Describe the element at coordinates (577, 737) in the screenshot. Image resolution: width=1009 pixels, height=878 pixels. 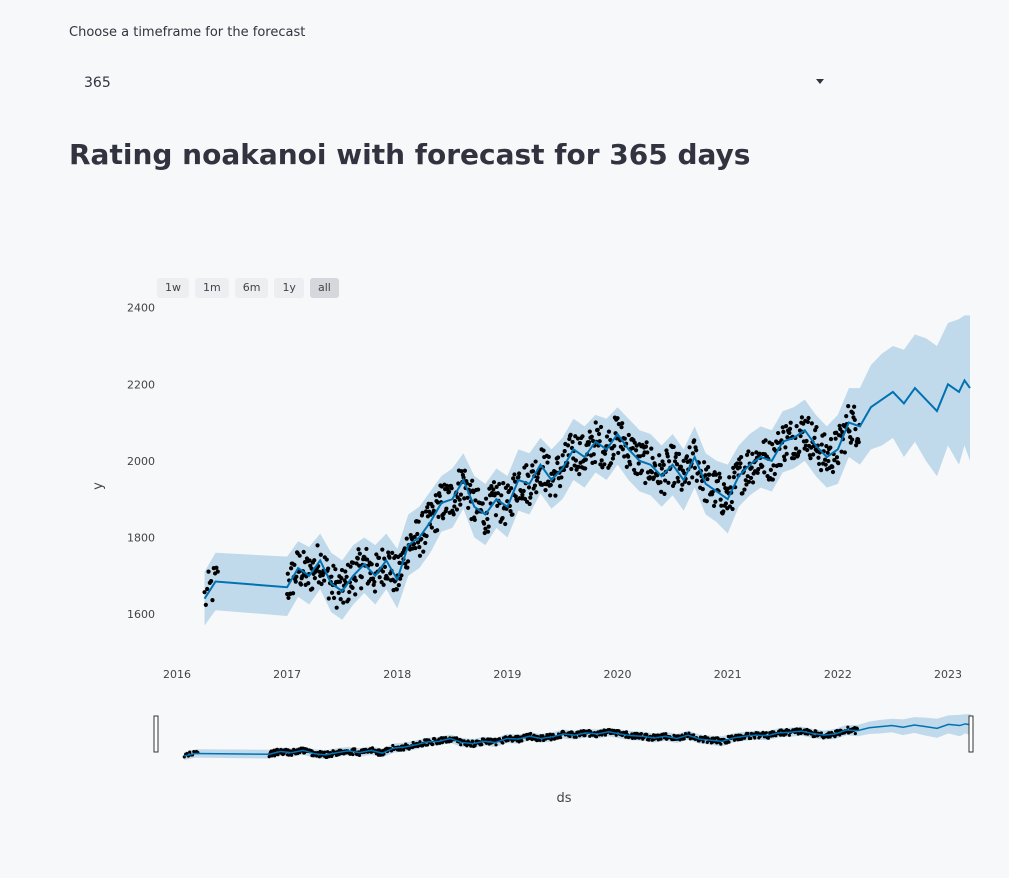
I see `range-slider-plot` at that location.